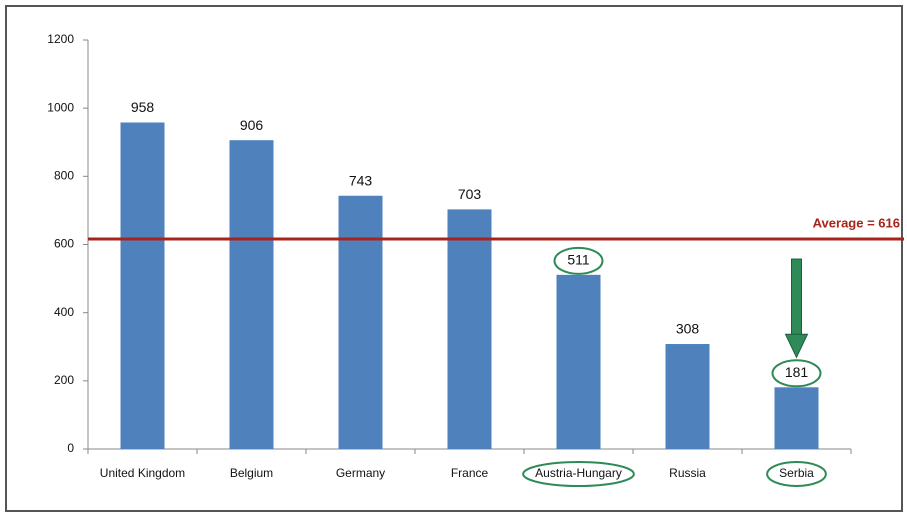 The width and height of the screenshot is (907, 516). Describe the element at coordinates (64, 176) in the screenshot. I see `y-tick-label: 800` at that location.